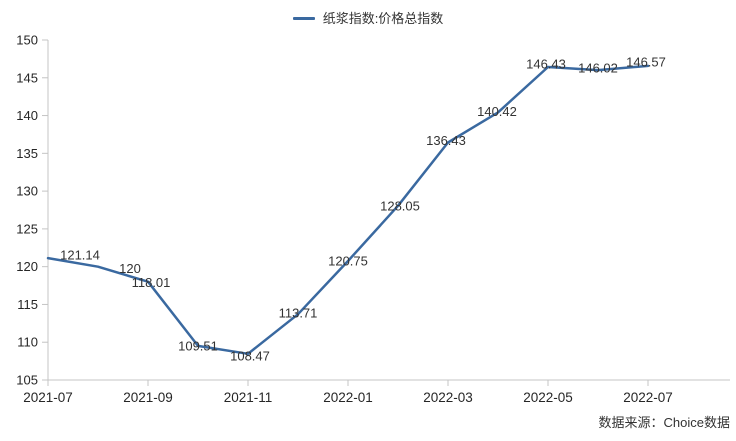 This screenshot has width=736, height=441. I want to click on point-value-label: 120, so click(130, 268).